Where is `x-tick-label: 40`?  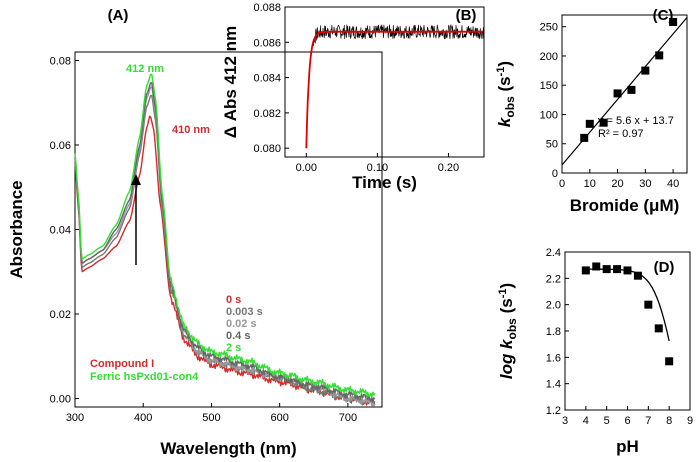
x-tick-label: 40 is located at coordinates (673, 184).